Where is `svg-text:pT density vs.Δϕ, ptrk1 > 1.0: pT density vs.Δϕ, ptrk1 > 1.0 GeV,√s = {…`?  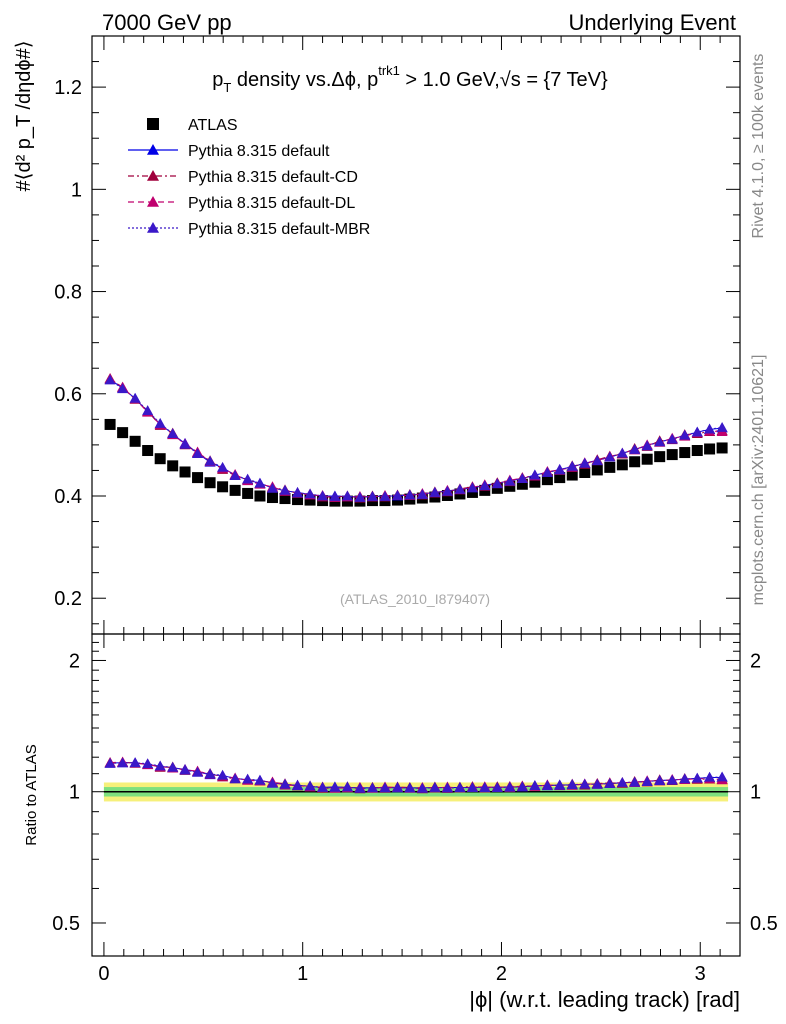
svg-text:pT density vs.Δϕ, ptrk1 > 1.0: pT density vs.Δϕ, ptrk1 > 1.0 GeV,√s = {… is located at coordinates (410, 79).